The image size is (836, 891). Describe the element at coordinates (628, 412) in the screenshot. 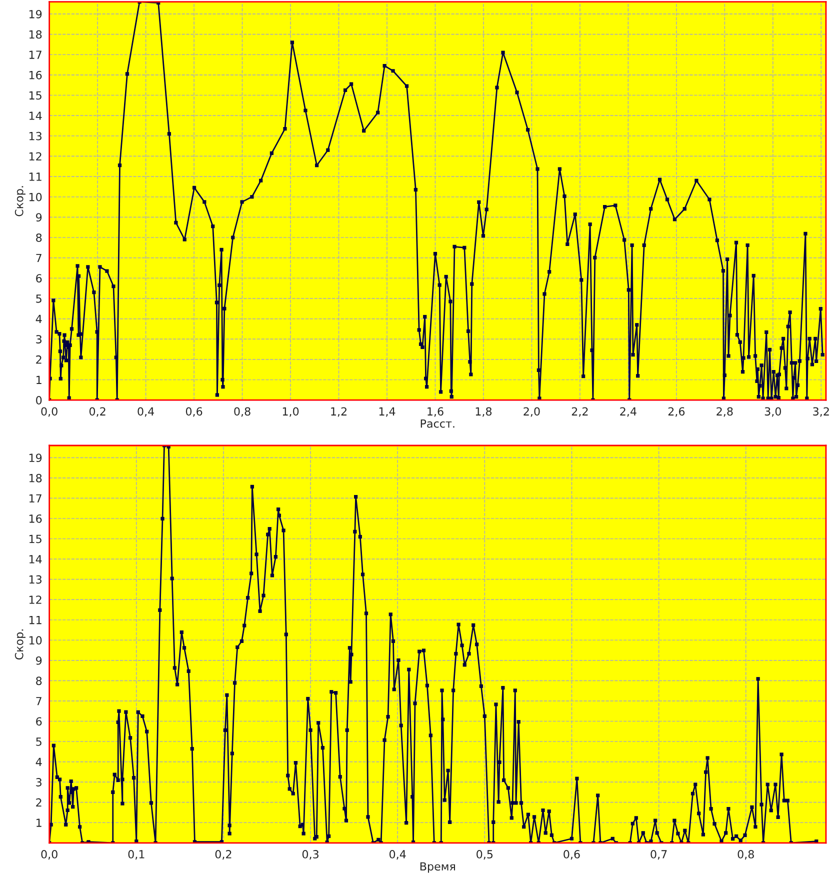

I see `x-tick-label: 2,4` at that location.